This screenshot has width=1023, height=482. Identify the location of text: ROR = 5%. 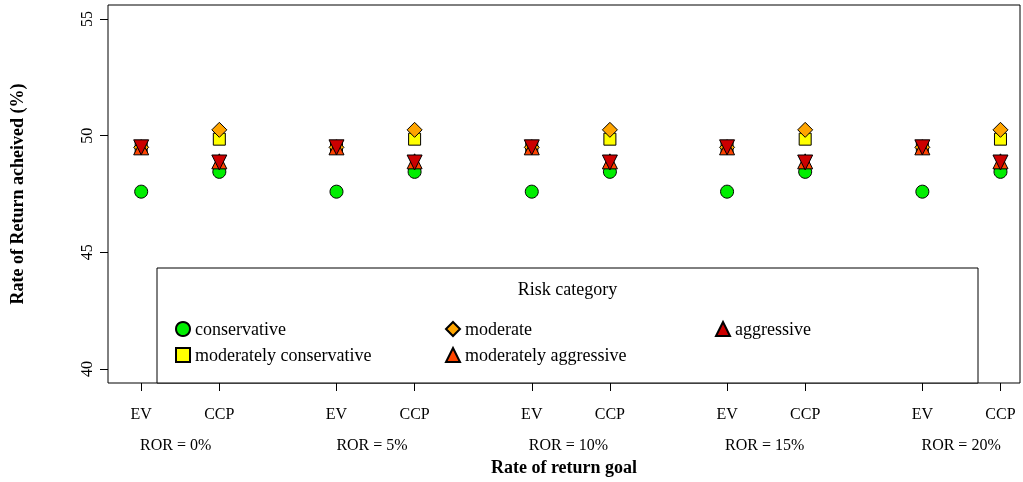
(372, 444).